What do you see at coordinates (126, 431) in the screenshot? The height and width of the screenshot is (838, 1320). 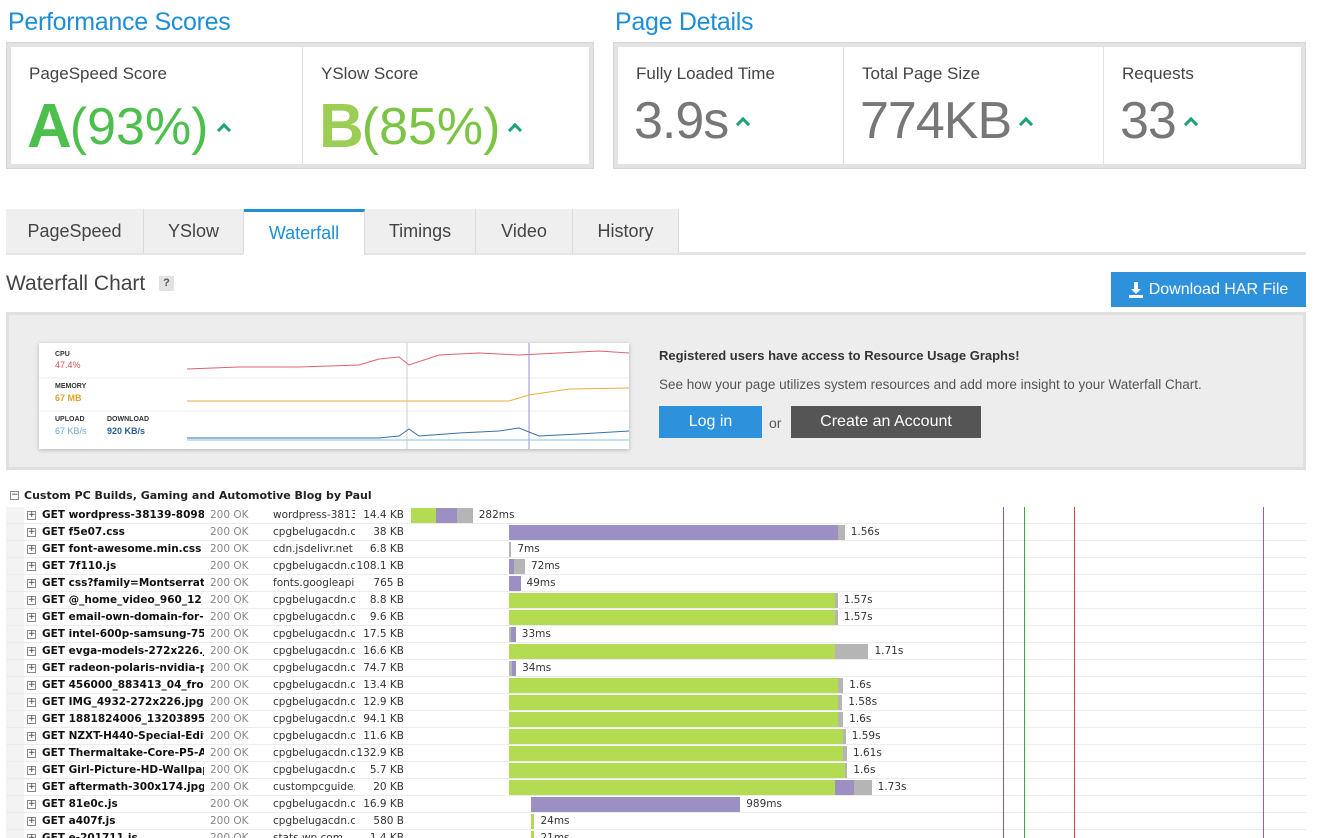 I see `download-value: 920 KB/s` at bounding box center [126, 431].